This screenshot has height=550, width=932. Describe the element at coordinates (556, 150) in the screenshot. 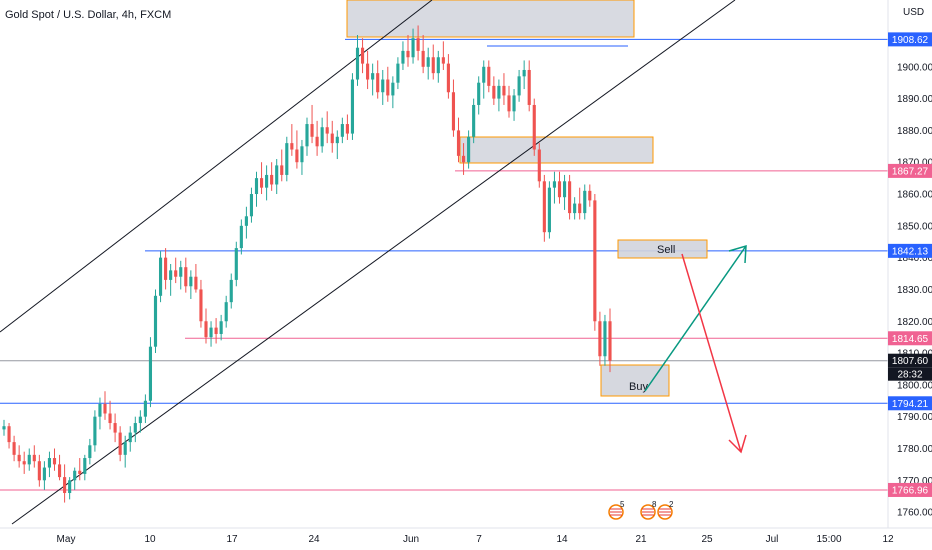

I see `mid-resistance-zone` at that location.